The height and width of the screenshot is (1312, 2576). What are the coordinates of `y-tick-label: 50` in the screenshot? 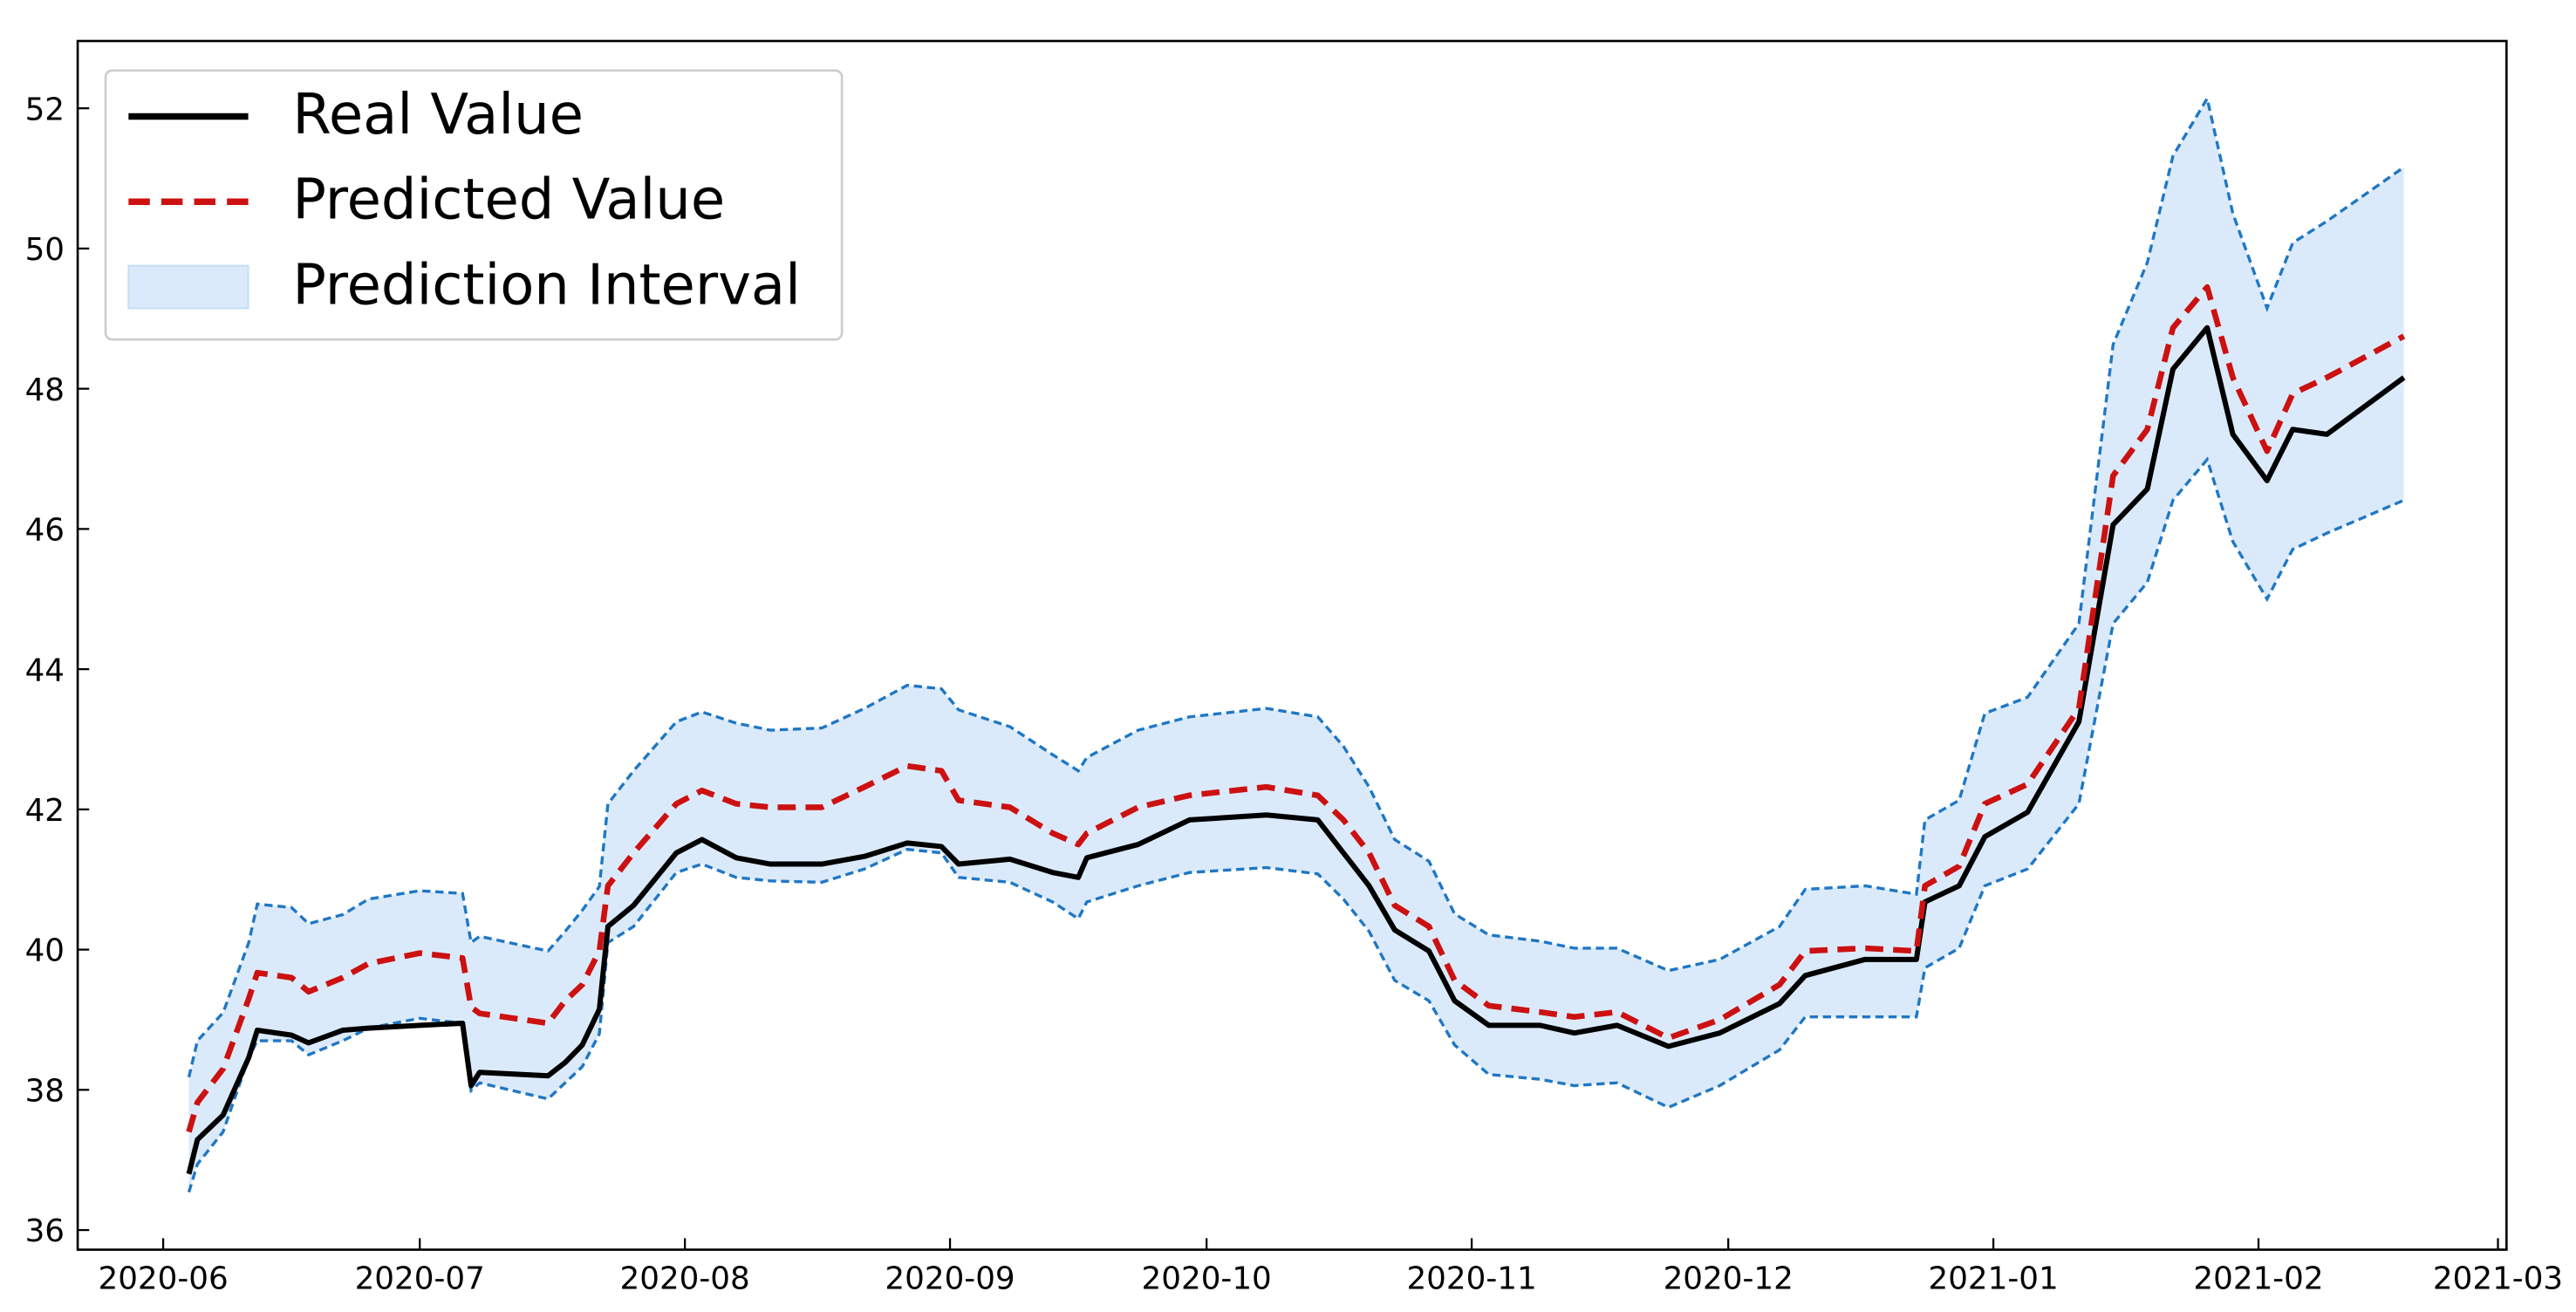 It's located at (45, 250).